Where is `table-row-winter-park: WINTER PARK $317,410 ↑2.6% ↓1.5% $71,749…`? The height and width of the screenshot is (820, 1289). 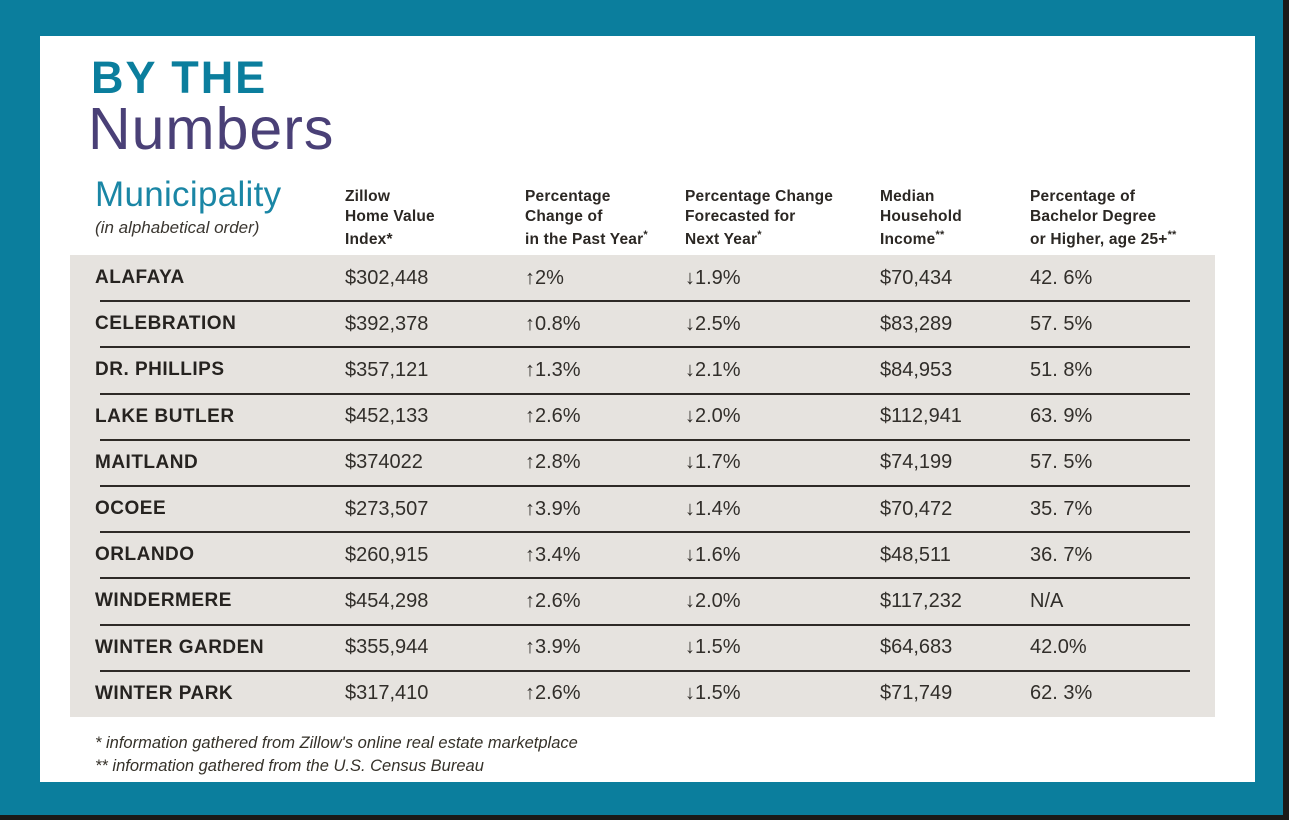 table-row-winter-park: WINTER PARK $317,410 ↑2.6% ↓1.5% $71,749… is located at coordinates (642, 693).